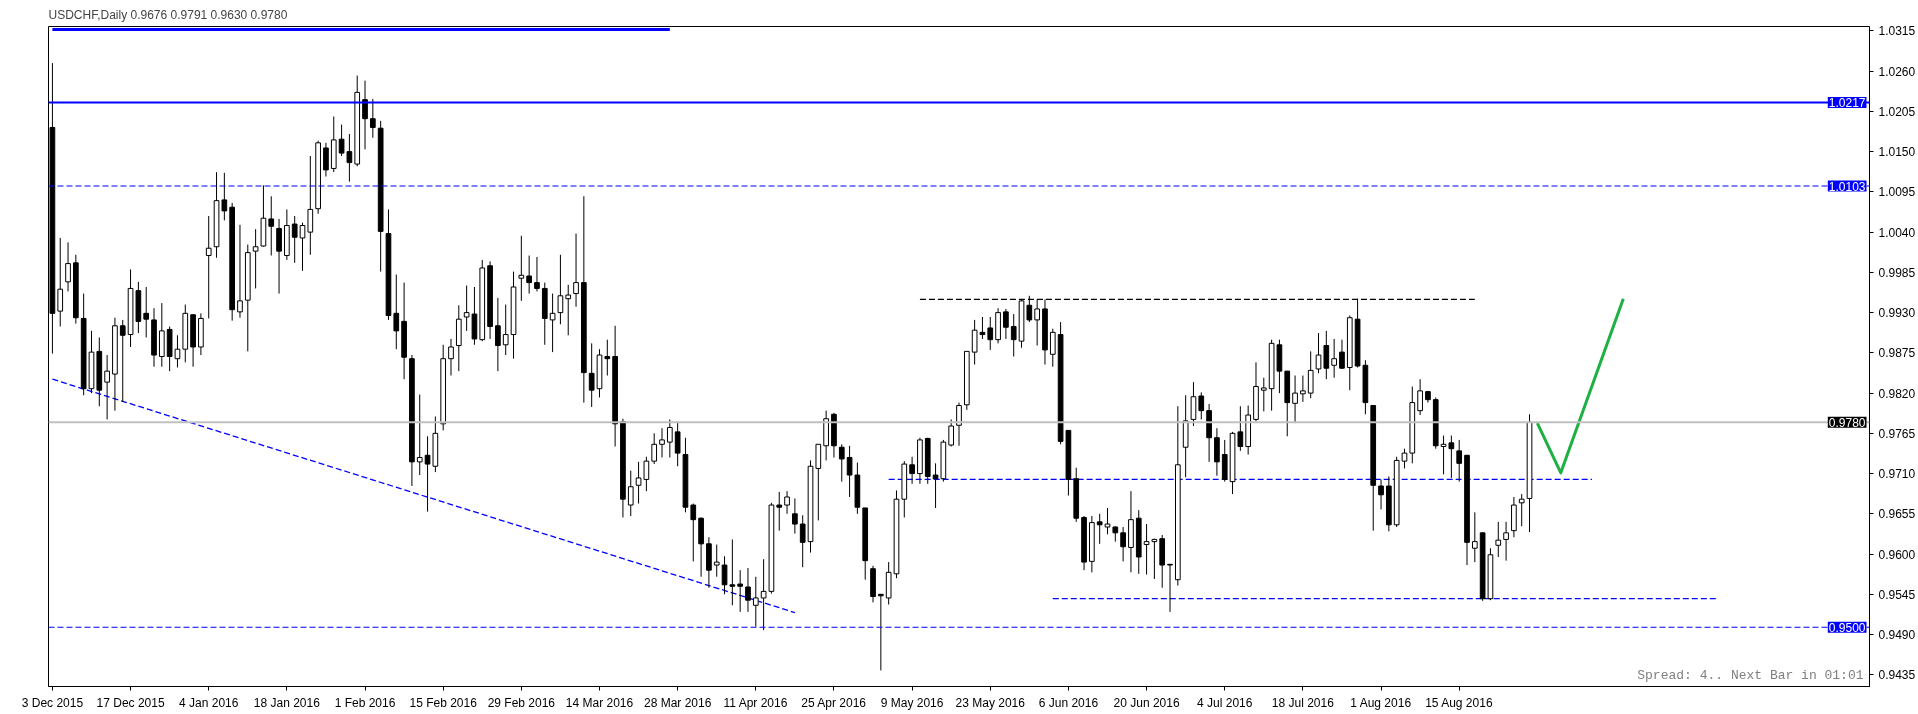  What do you see at coordinates (1303, 702) in the screenshot?
I see `x-tick-label: 18 Jul 2016` at bounding box center [1303, 702].